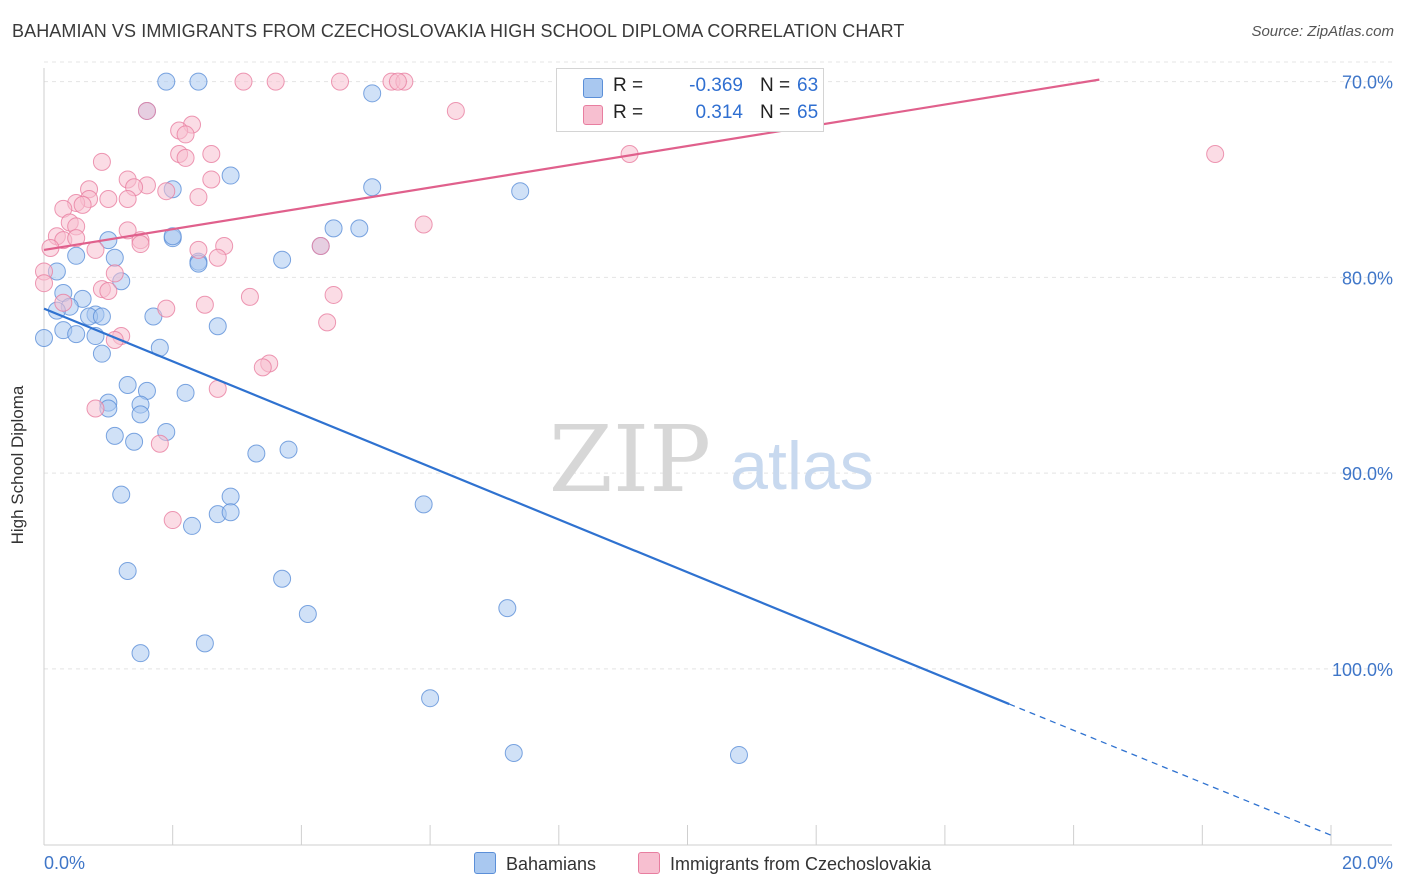  What do you see at coordinates (808, 112) in the screenshot?
I see `n-value: 65` at bounding box center [808, 112].